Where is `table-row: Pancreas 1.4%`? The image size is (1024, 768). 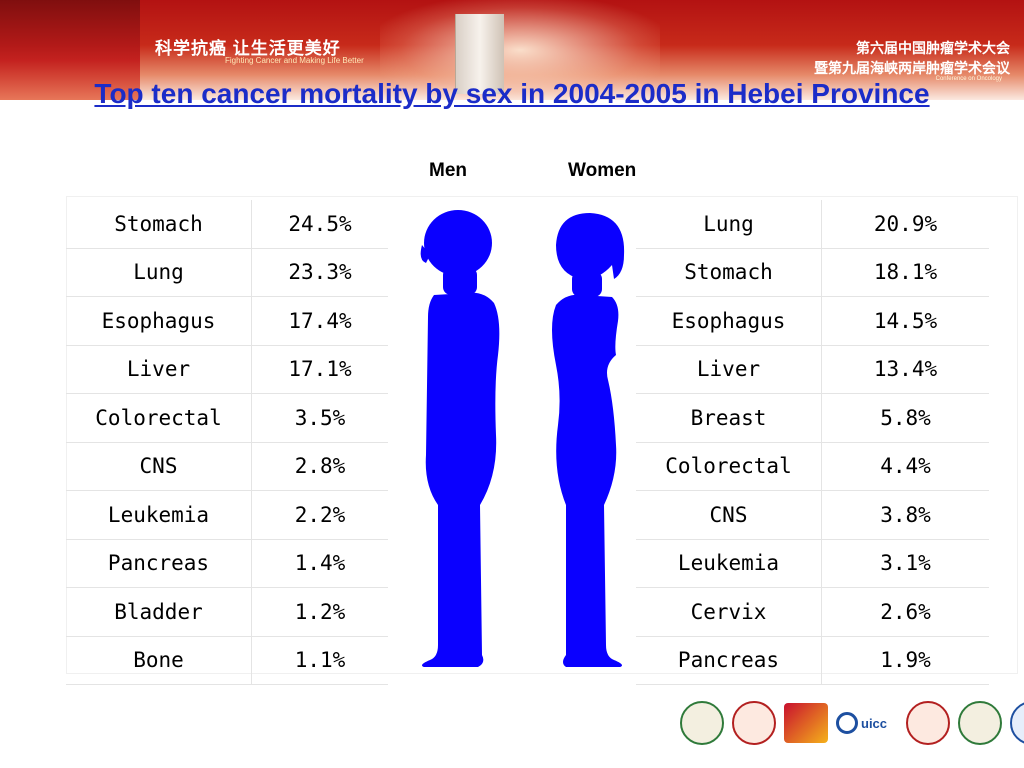 table-row: Pancreas 1.4% is located at coordinates (227, 563).